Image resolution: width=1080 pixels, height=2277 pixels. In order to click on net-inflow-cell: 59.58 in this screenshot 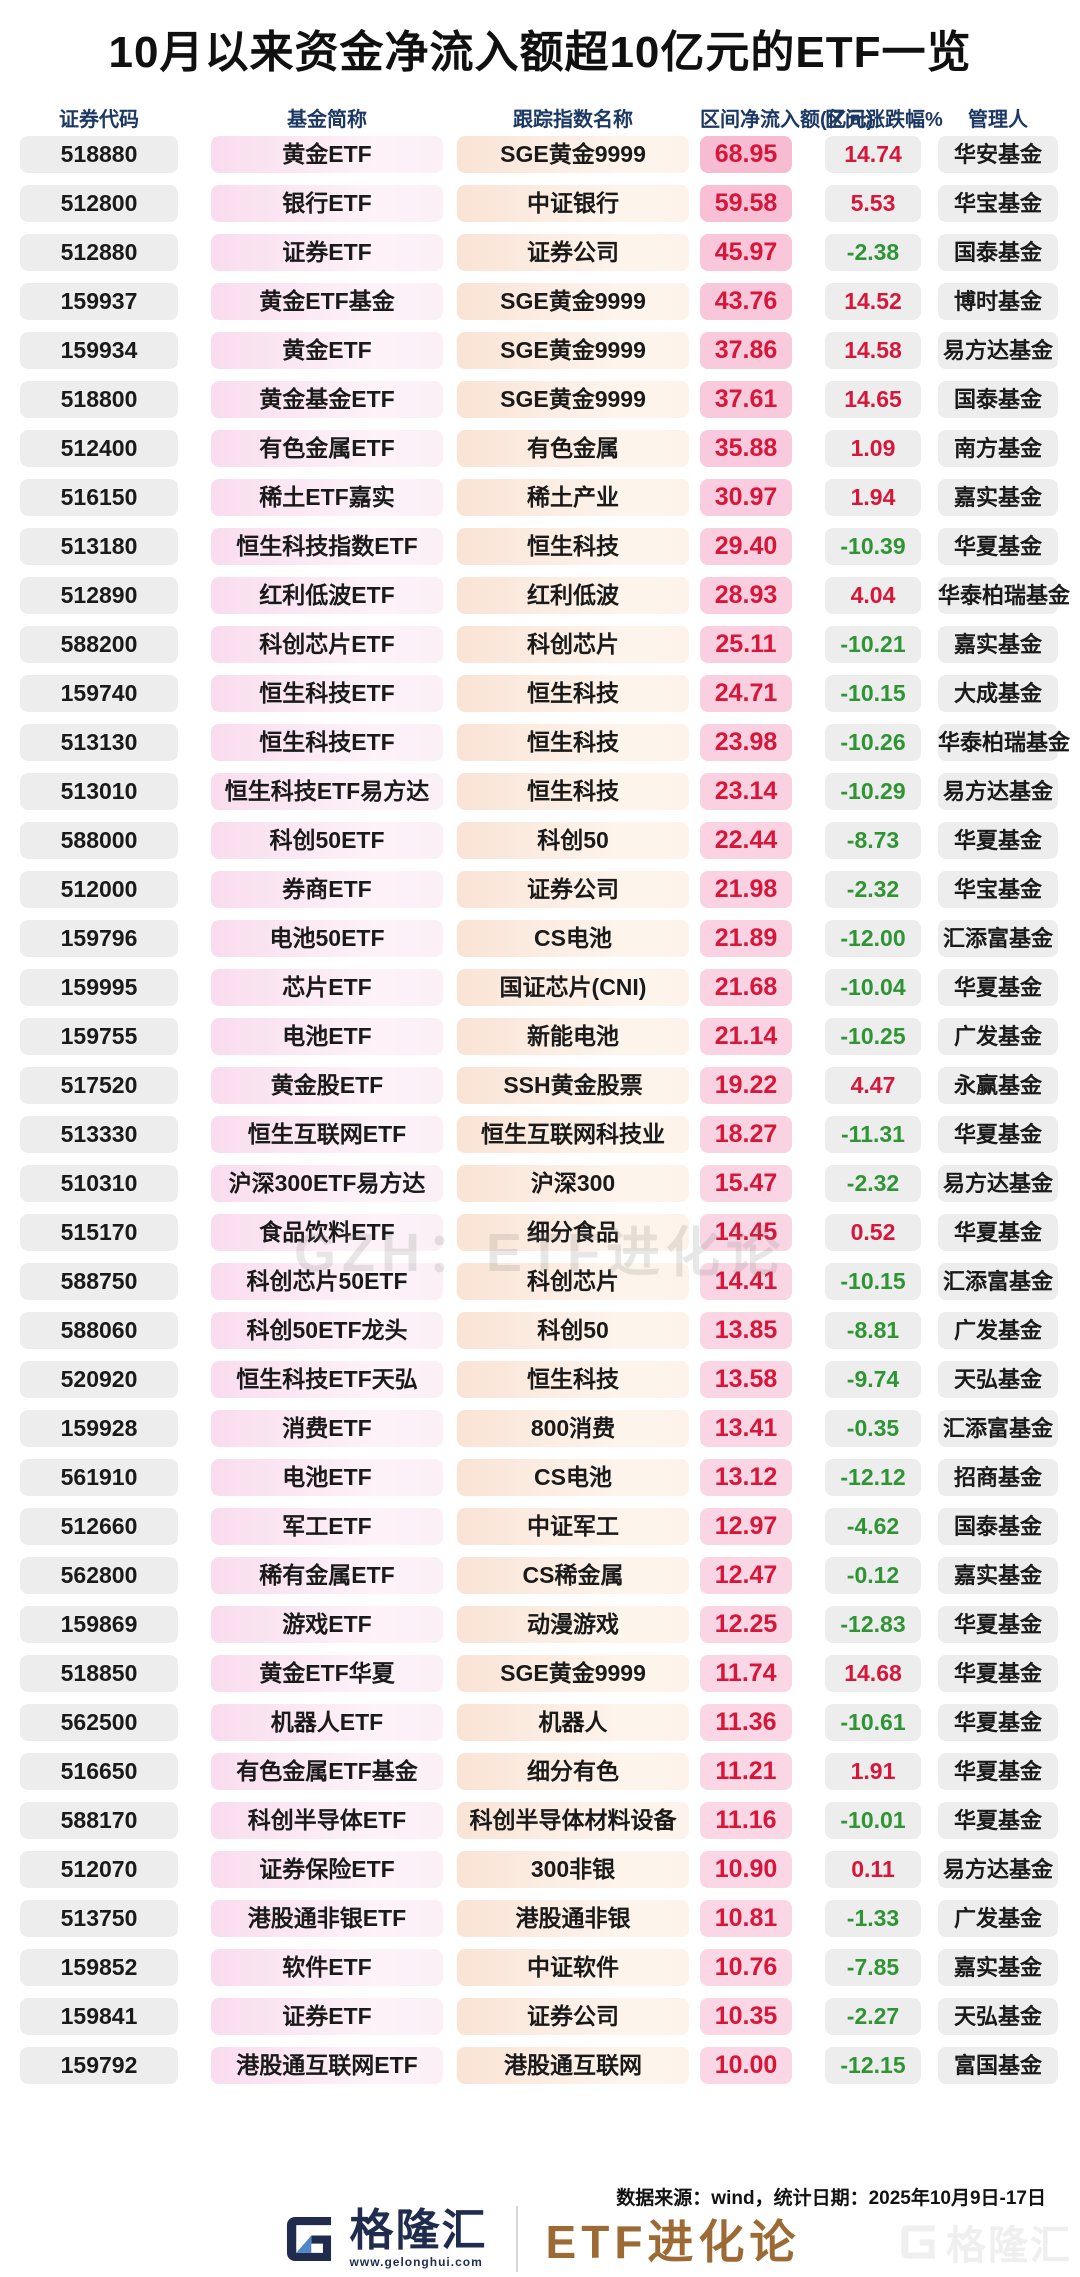, I will do `click(746, 203)`.